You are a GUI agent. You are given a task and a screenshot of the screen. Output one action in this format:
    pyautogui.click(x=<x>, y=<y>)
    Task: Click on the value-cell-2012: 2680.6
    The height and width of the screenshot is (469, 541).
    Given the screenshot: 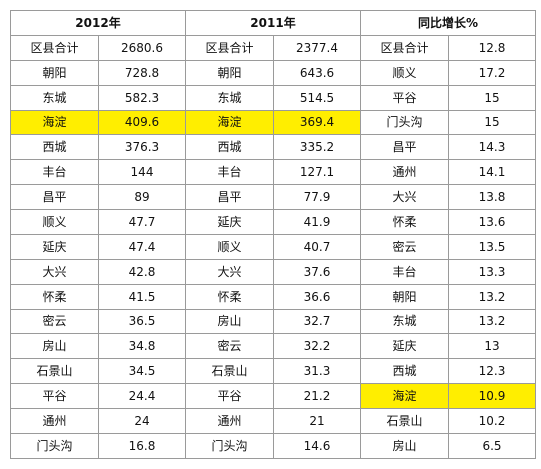 What is the action you would take?
    pyautogui.click(x=142, y=47)
    